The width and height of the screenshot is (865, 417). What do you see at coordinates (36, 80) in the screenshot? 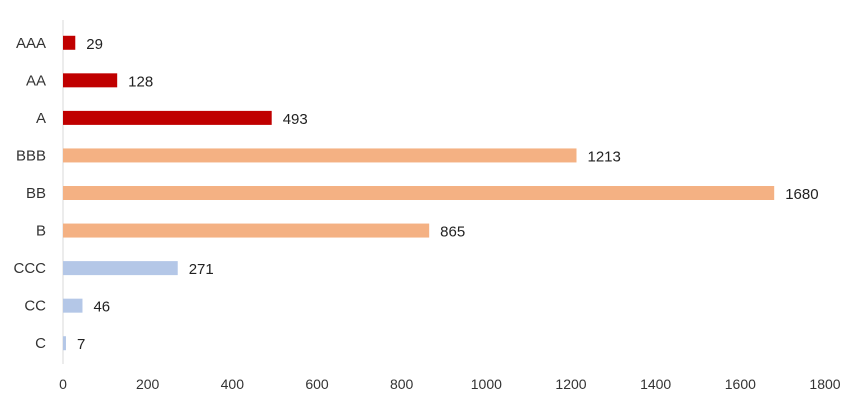
I see `category-label: AA` at bounding box center [36, 80].